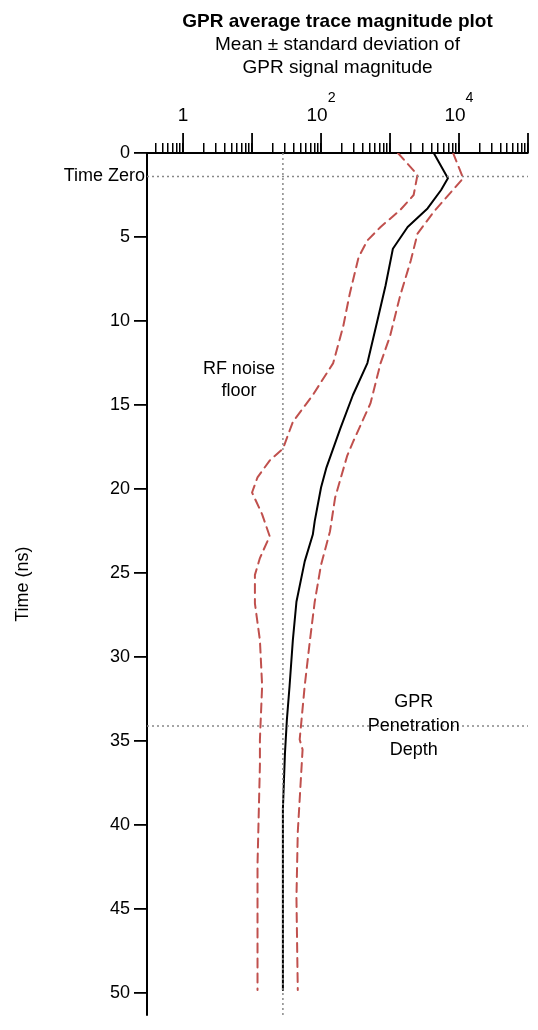 The width and height of the screenshot is (538, 1030). I want to click on y-tick-label: 30, so click(119, 656).